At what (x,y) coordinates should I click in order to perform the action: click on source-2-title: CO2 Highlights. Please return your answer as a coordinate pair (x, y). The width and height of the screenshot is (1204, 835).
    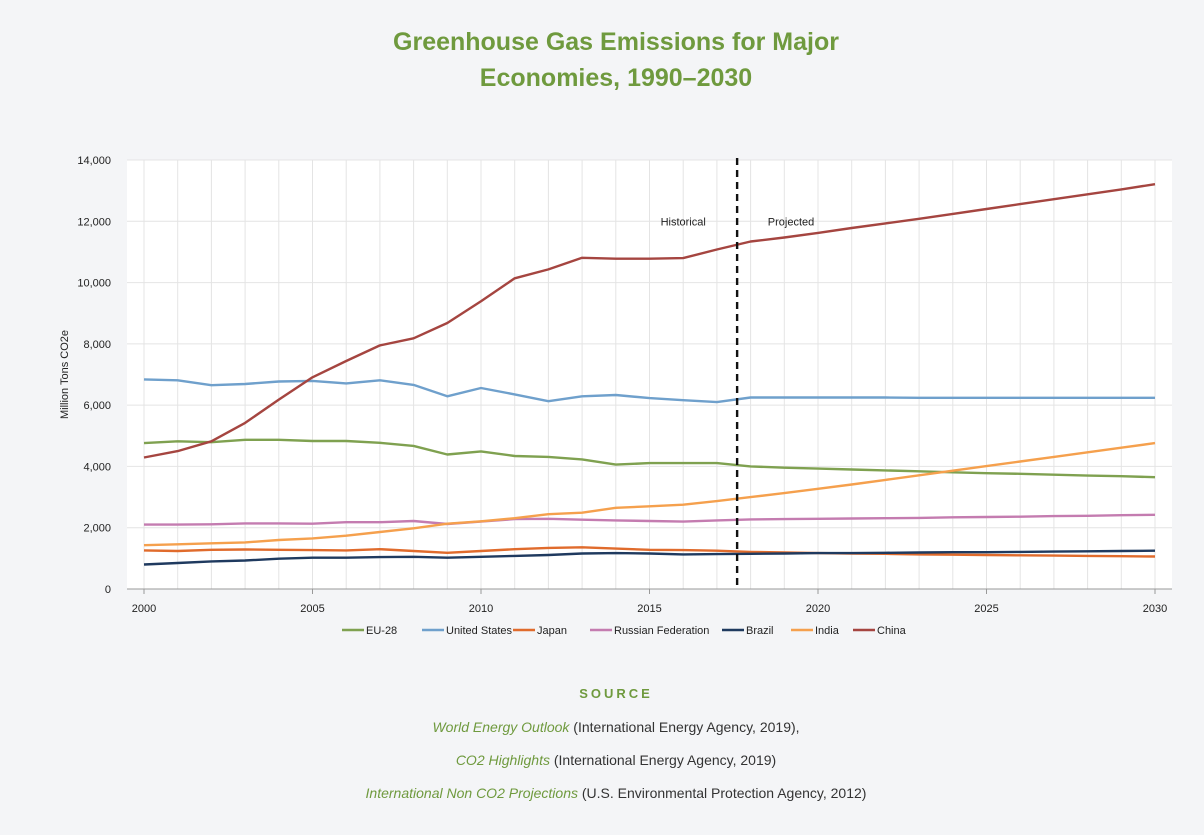
    Looking at the image, I should click on (502, 760).